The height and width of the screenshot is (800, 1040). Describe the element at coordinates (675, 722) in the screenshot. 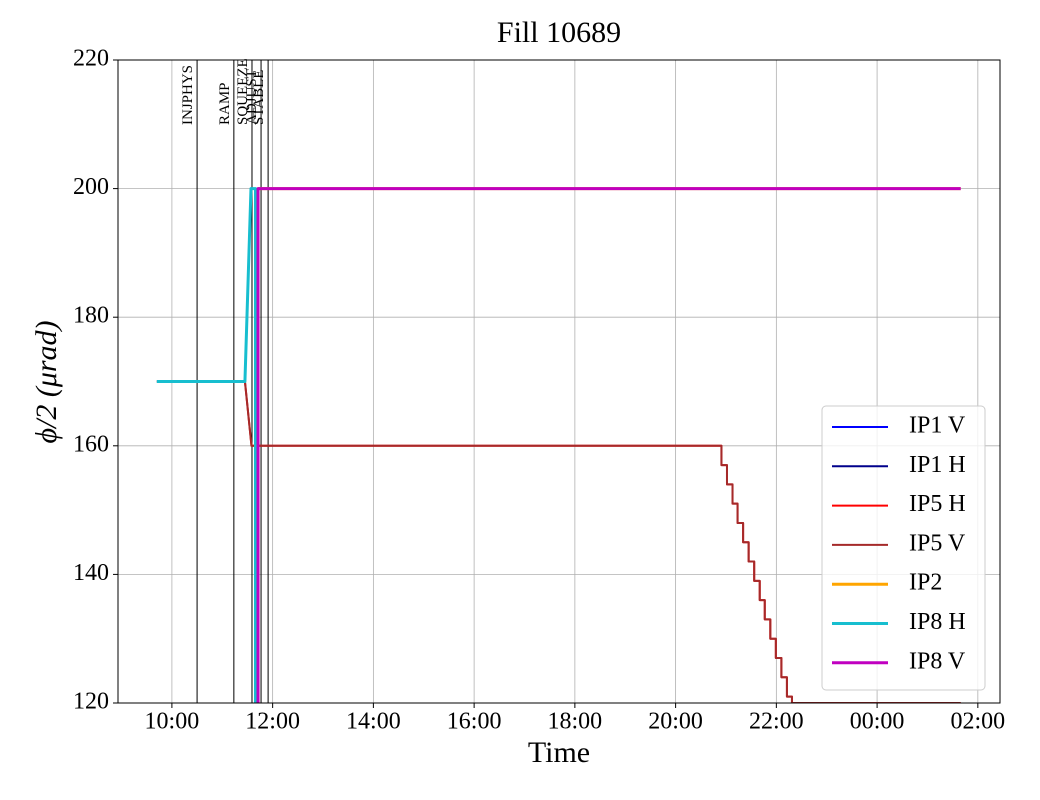

I see `x-tick-label: 20:00` at that location.